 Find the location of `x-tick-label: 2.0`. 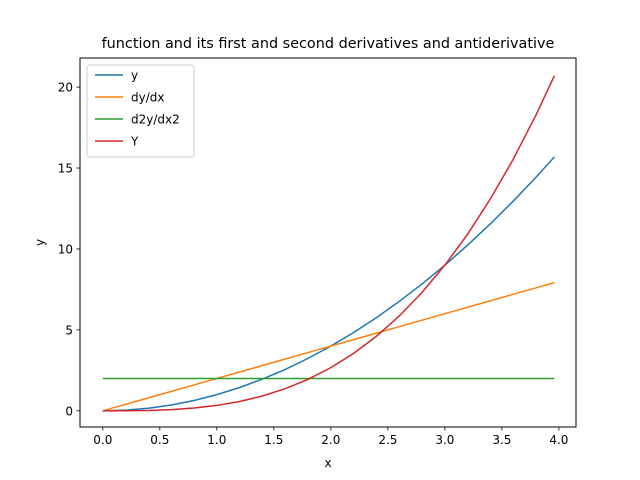

x-tick-label: 2.0 is located at coordinates (330, 440).